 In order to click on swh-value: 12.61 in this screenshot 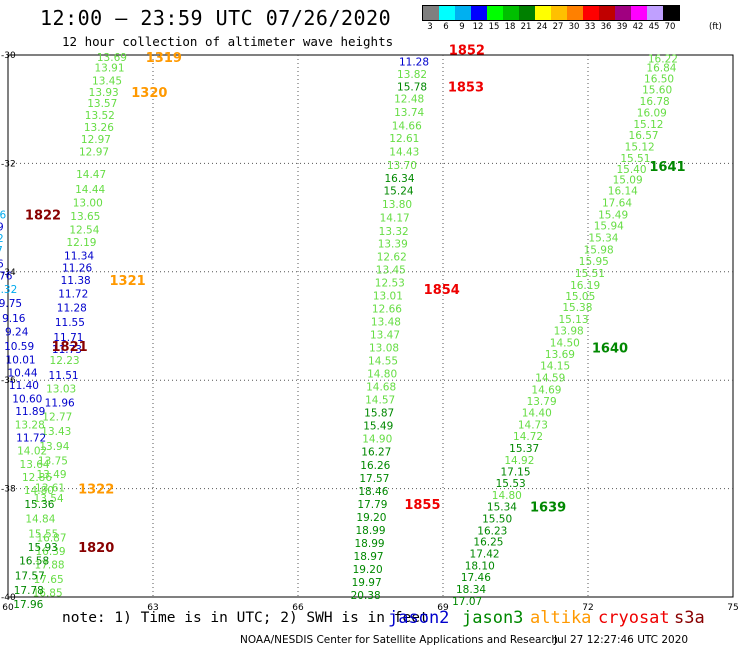, I will do `click(404, 139)`.